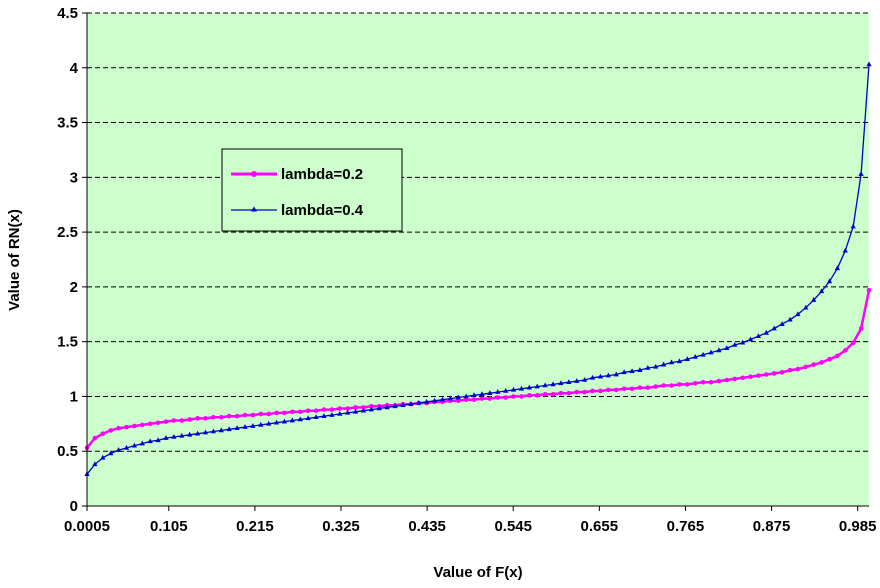 This screenshot has height=588, width=880. What do you see at coordinates (67, 232) in the screenshot?
I see `y-tick-label: 2.5` at bounding box center [67, 232].